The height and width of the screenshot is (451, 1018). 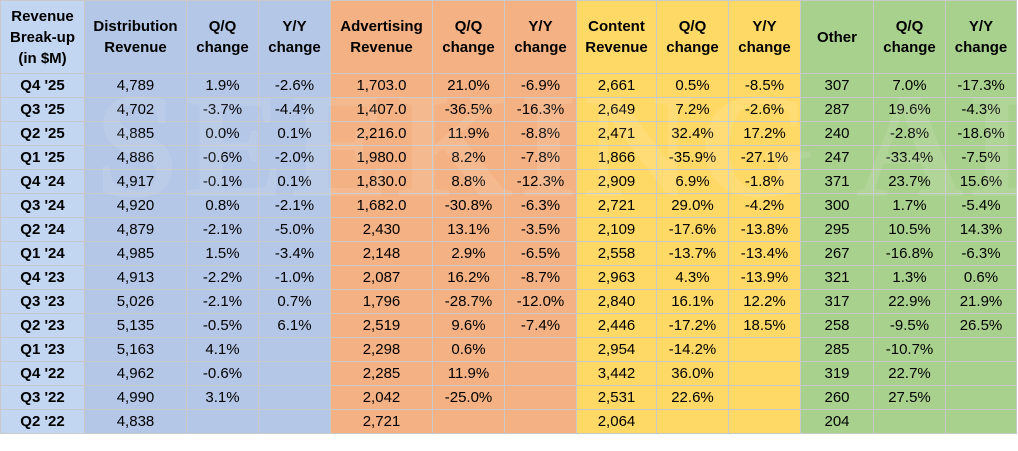 I want to click on distribution-revenue-cell: 4,962, so click(x=135, y=373).